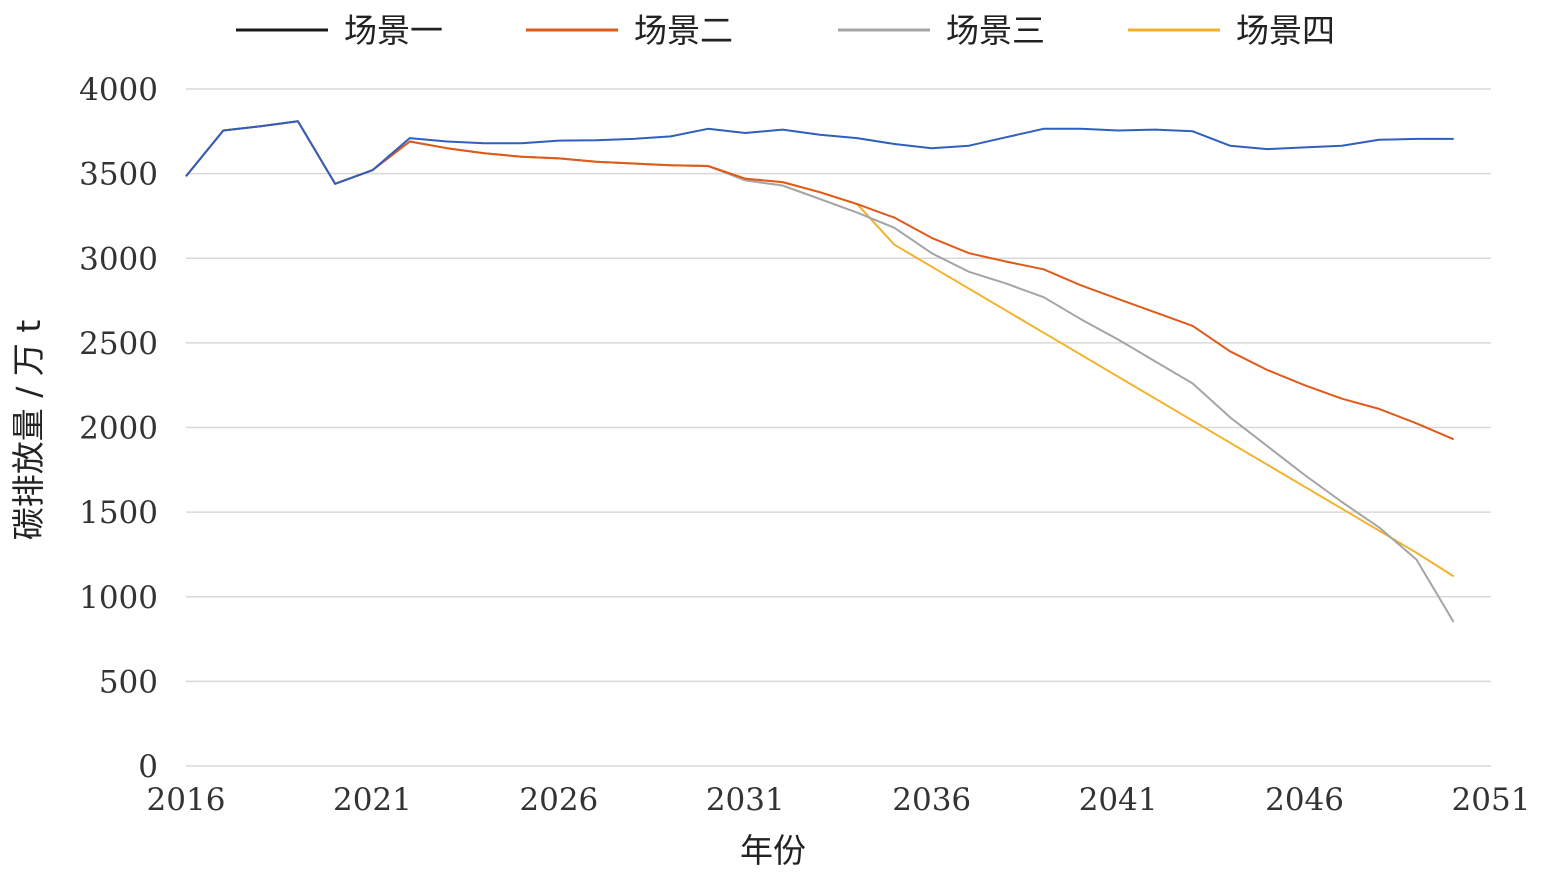 The height and width of the screenshot is (880, 1552). What do you see at coordinates (118, 513) in the screenshot?
I see `y-tick-label: 1500` at bounding box center [118, 513].